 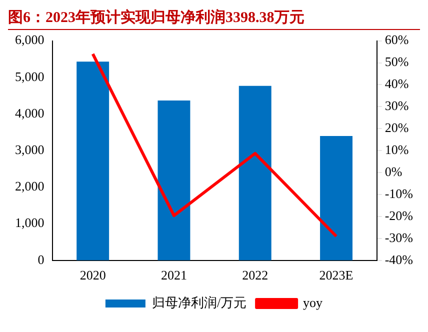 What do you see at coordinates (93, 275) in the screenshot?
I see `x-tick-label: 2020` at bounding box center [93, 275].